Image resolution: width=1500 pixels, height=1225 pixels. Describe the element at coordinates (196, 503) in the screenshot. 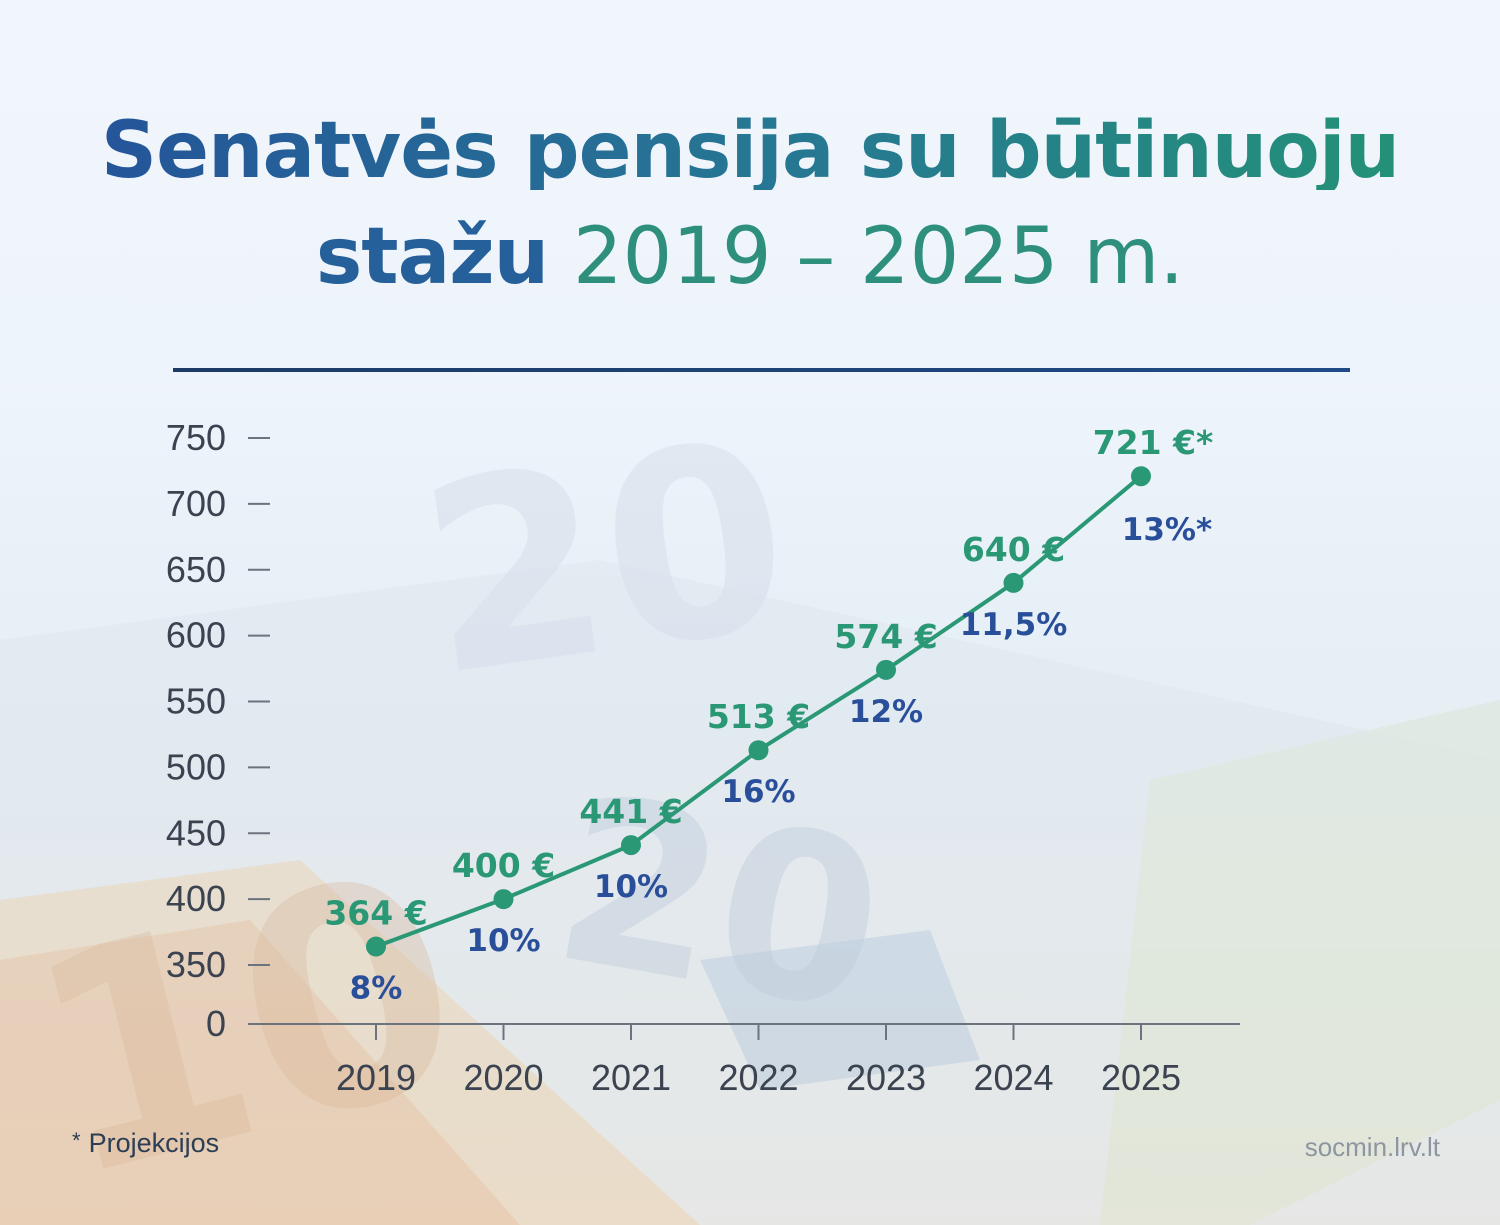

I see `y-tick-label: 700` at that location.